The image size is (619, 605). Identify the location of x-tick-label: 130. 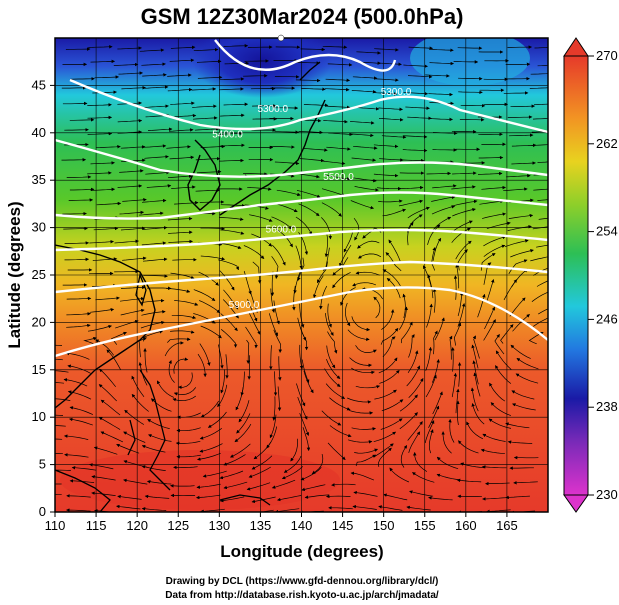
(219, 525).